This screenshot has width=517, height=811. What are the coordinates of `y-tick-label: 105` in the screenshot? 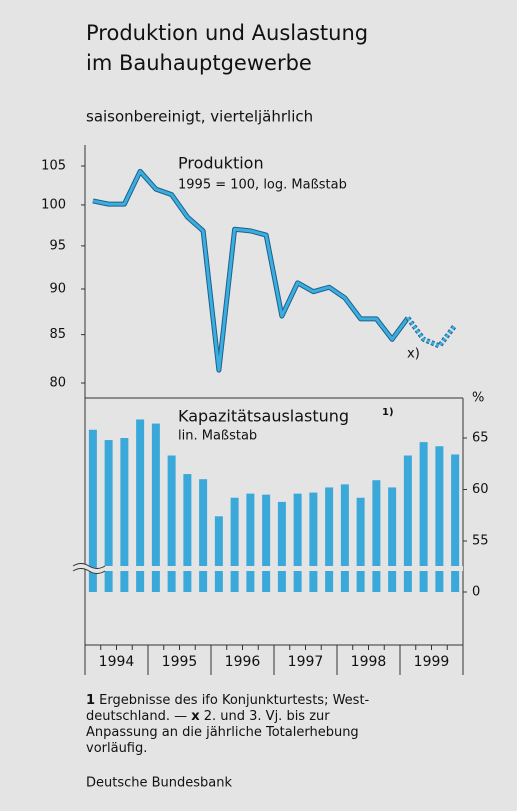 It's located at (53, 166).